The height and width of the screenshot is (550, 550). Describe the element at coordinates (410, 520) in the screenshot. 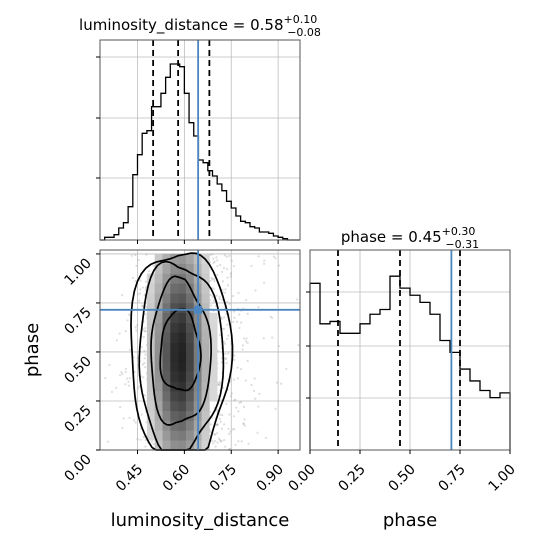

I see `phase-xlabel: phase` at that location.